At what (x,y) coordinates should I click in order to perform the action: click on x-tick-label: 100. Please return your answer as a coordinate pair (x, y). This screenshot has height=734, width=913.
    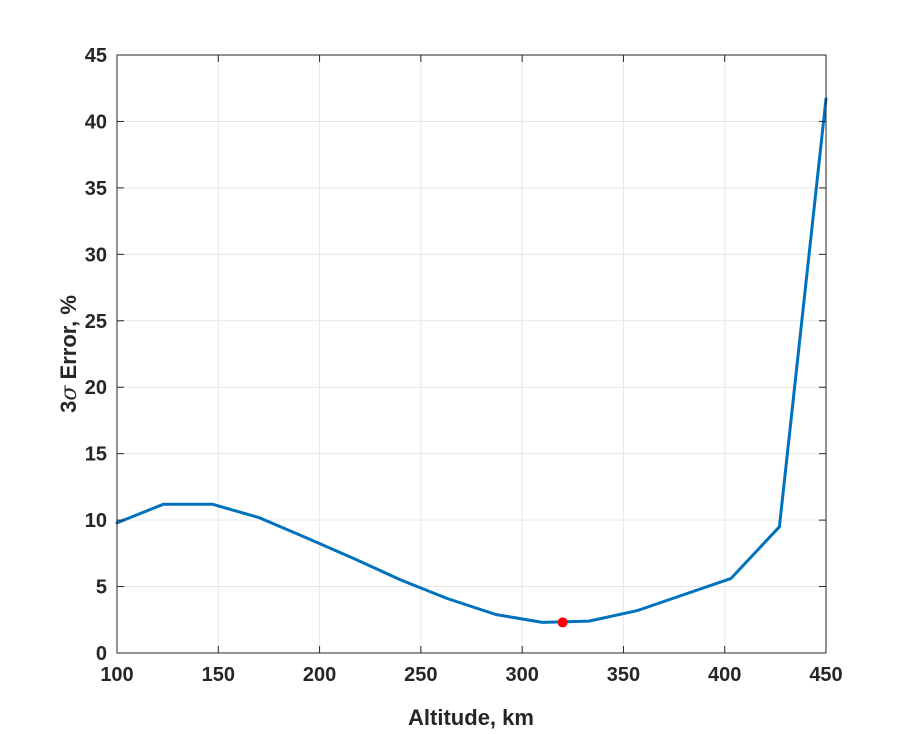
    Looking at the image, I should click on (116, 675).